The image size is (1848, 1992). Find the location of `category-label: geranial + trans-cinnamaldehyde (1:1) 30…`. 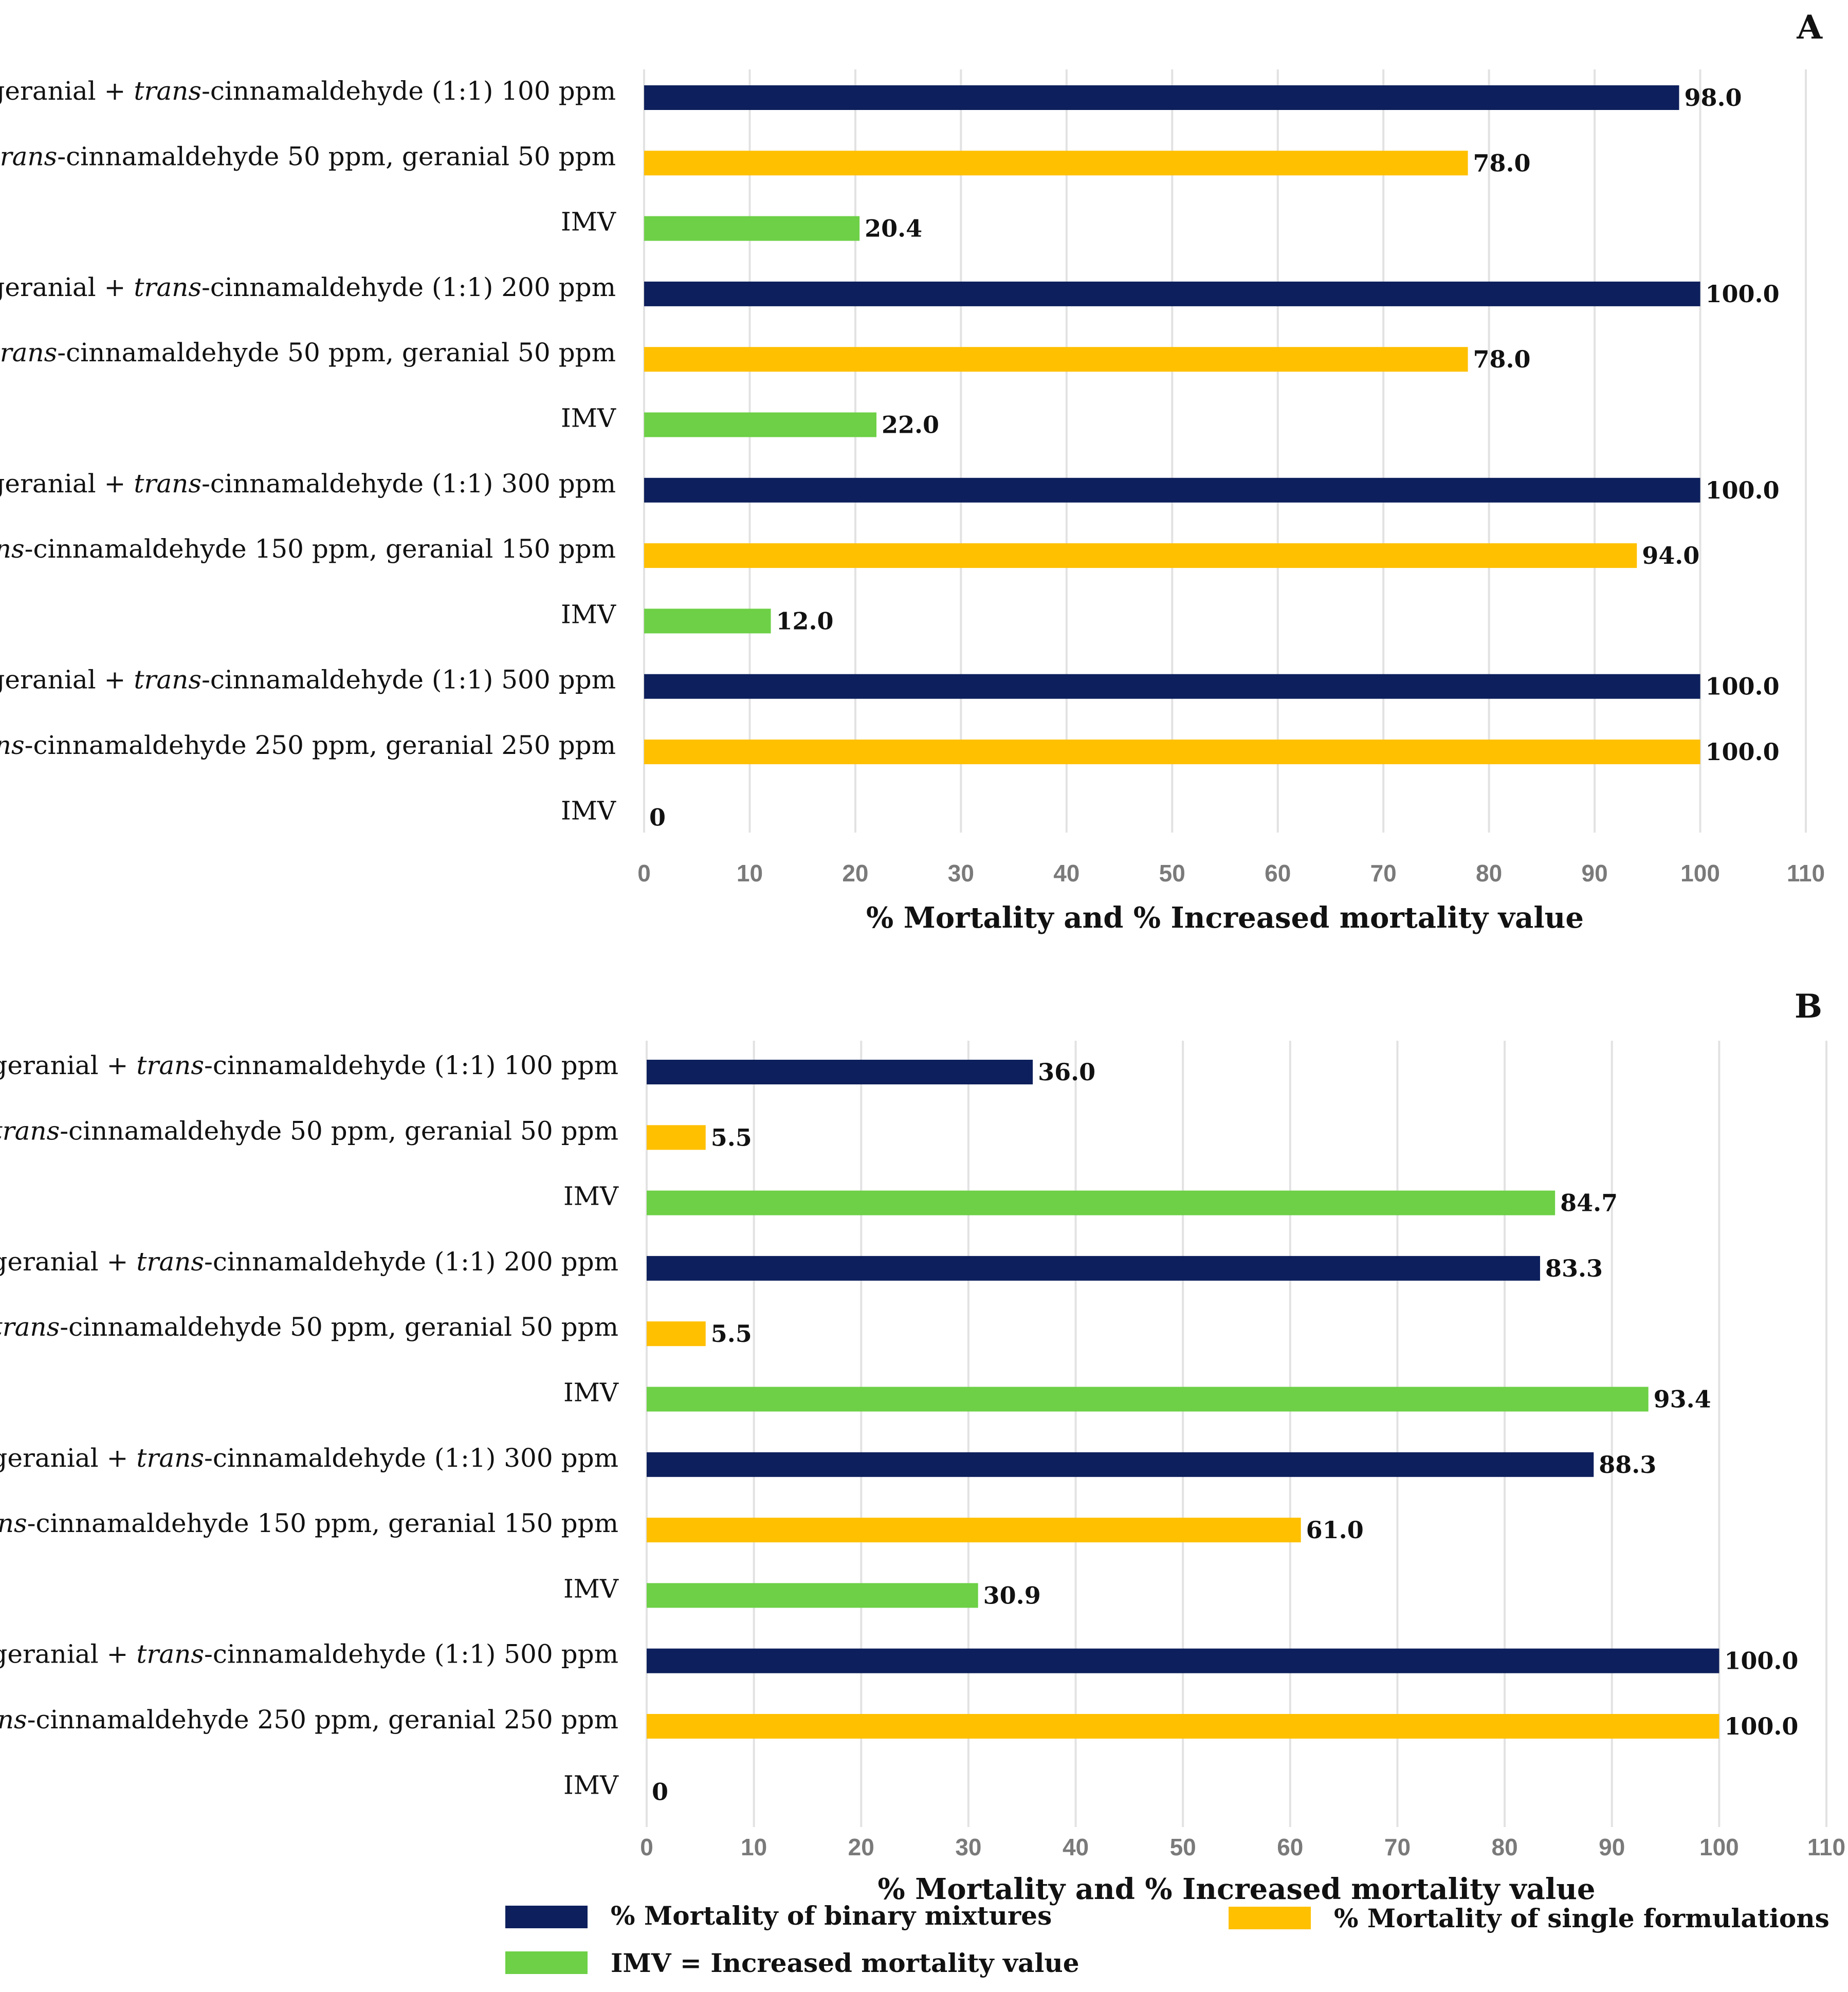

category-label: geranial + trans-cinnamaldehyde (1:1) 30… is located at coordinates (308, 484).